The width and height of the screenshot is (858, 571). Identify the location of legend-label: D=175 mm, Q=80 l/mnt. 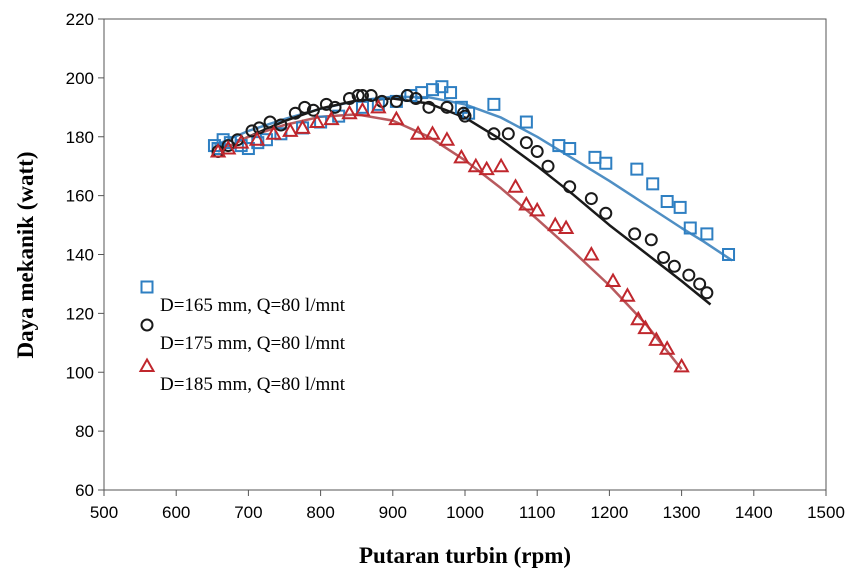
(253, 343).